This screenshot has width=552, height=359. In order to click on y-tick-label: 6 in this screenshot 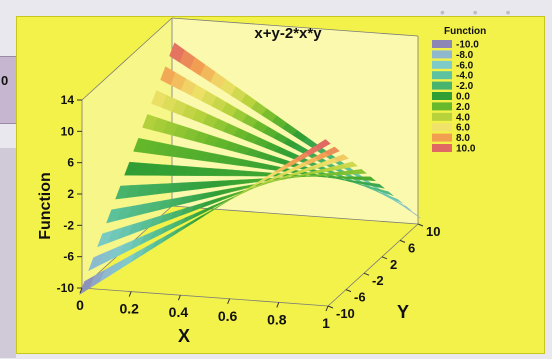, I will do `click(411, 247)`.